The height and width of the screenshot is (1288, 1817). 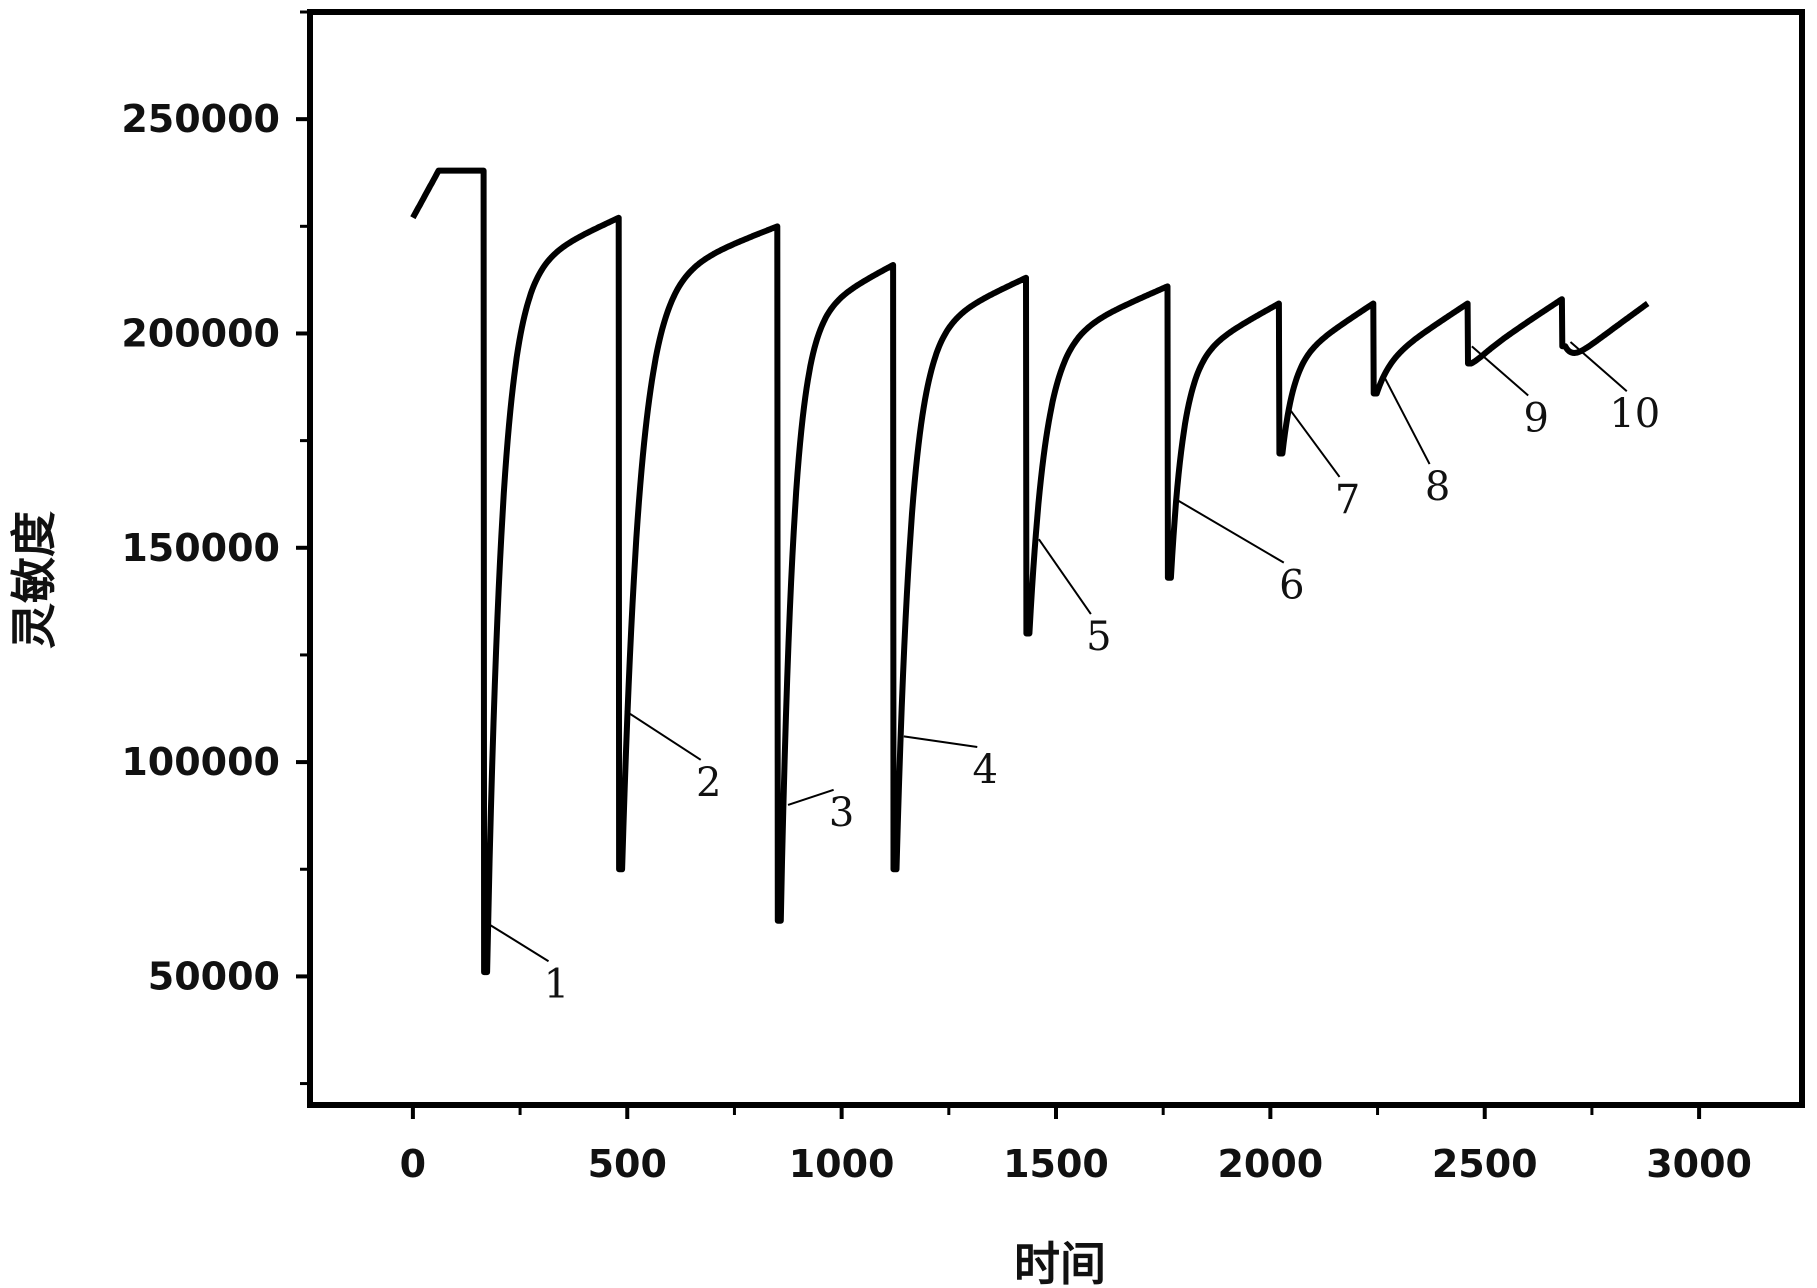 I want to click on y-axis-ticks: 50000 100000 150000 200000 250000, so click(x=215, y=548).